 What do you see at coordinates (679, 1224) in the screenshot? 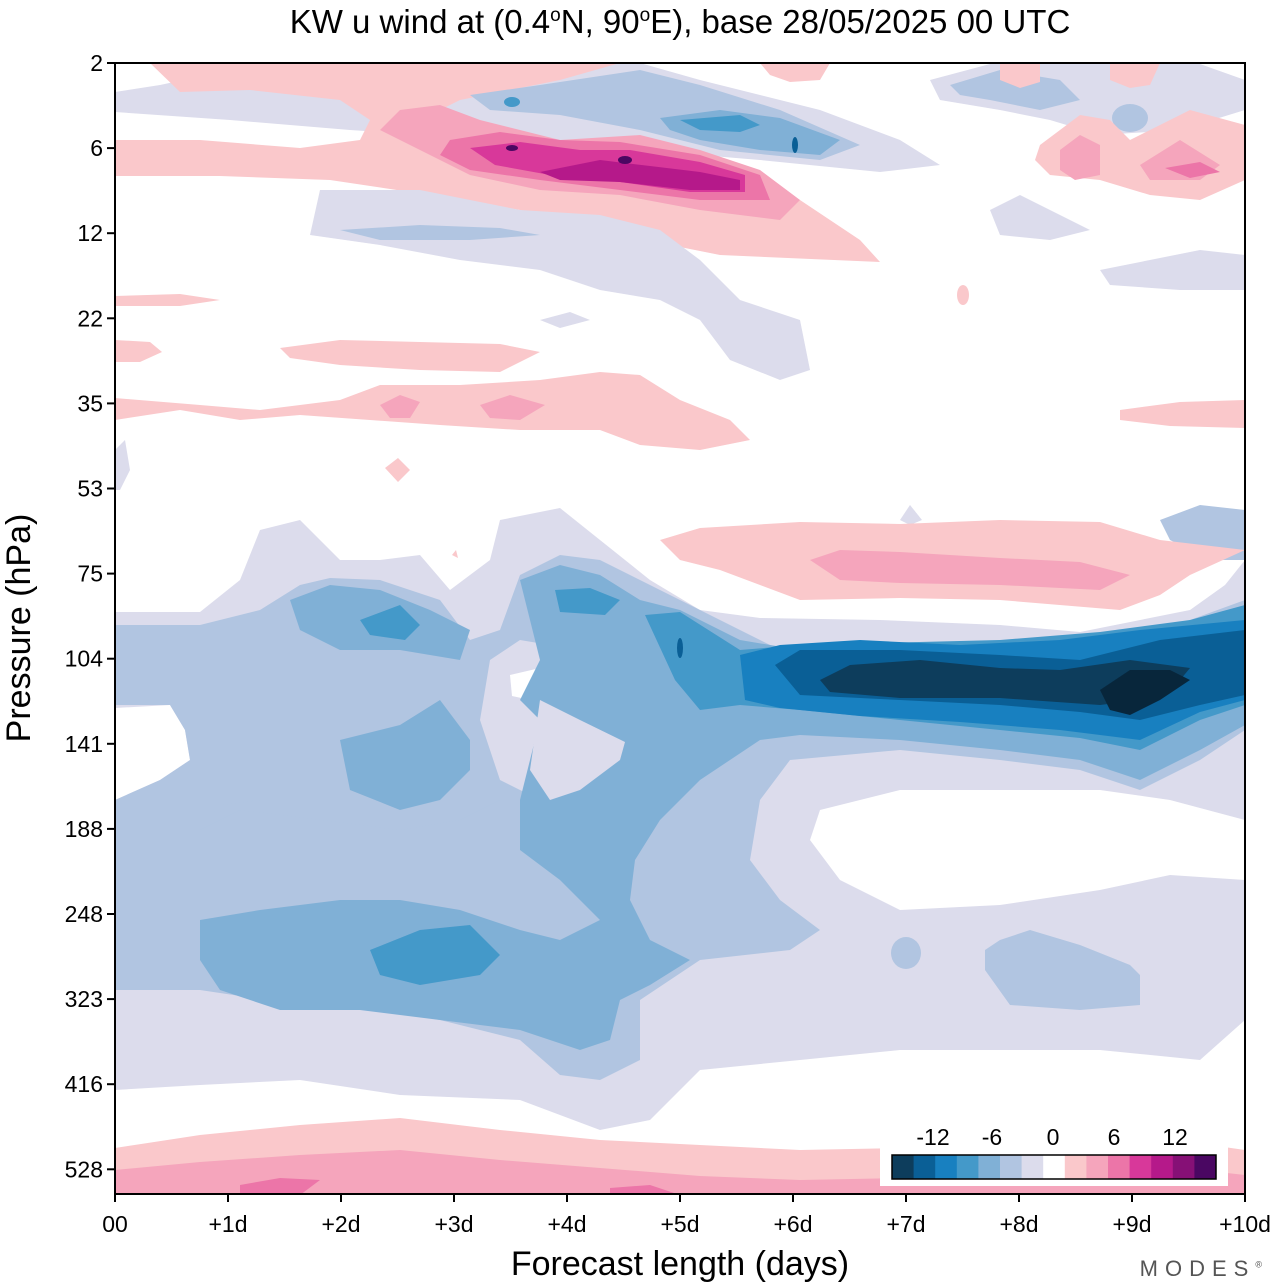
I see `x-tick-label: +5d` at bounding box center [679, 1224].